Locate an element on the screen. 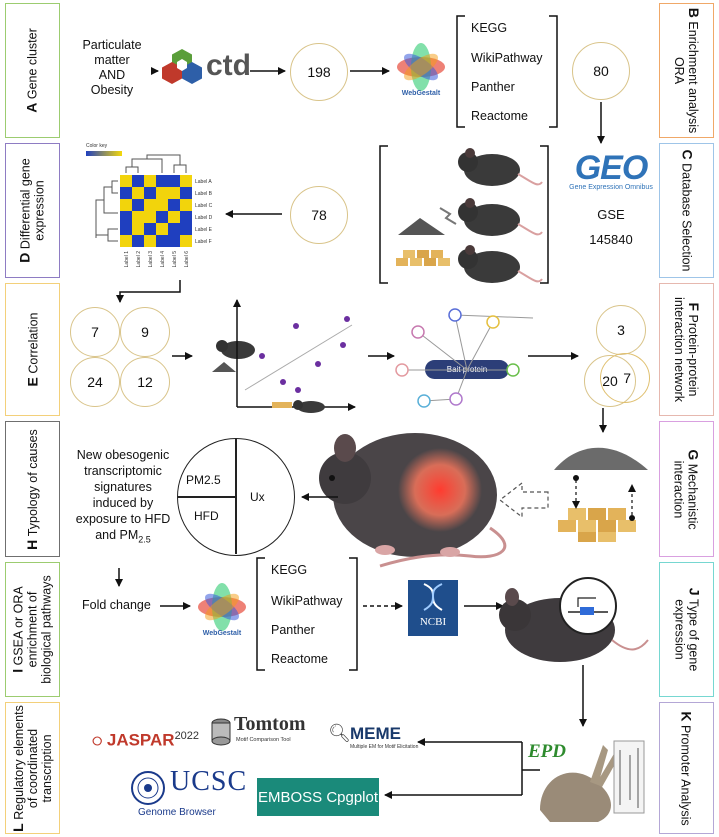 Image resolution: width=719 pixels, height=837 pixels. webgestalt-logo-1: WebGestalt is located at coordinates (421, 71).